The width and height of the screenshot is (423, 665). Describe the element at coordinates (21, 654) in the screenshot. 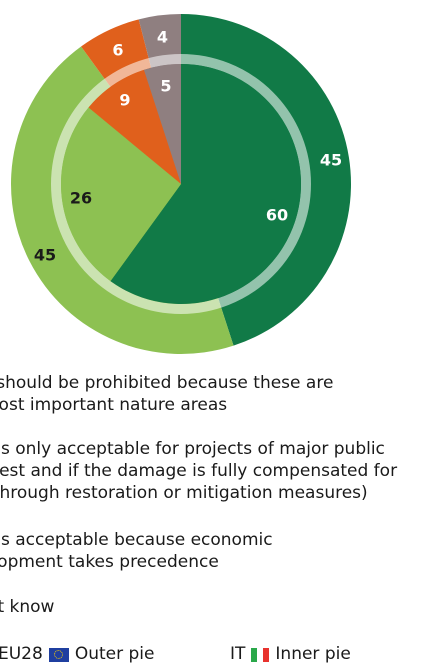

I see `eu28-label: EU28` at that location.